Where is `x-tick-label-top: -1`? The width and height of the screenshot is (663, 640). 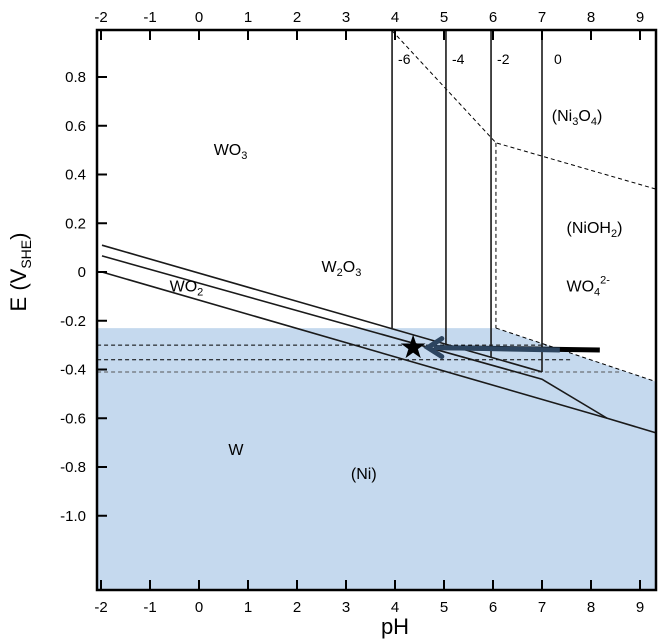
x-tick-label-top: -1 is located at coordinates (149, 17).